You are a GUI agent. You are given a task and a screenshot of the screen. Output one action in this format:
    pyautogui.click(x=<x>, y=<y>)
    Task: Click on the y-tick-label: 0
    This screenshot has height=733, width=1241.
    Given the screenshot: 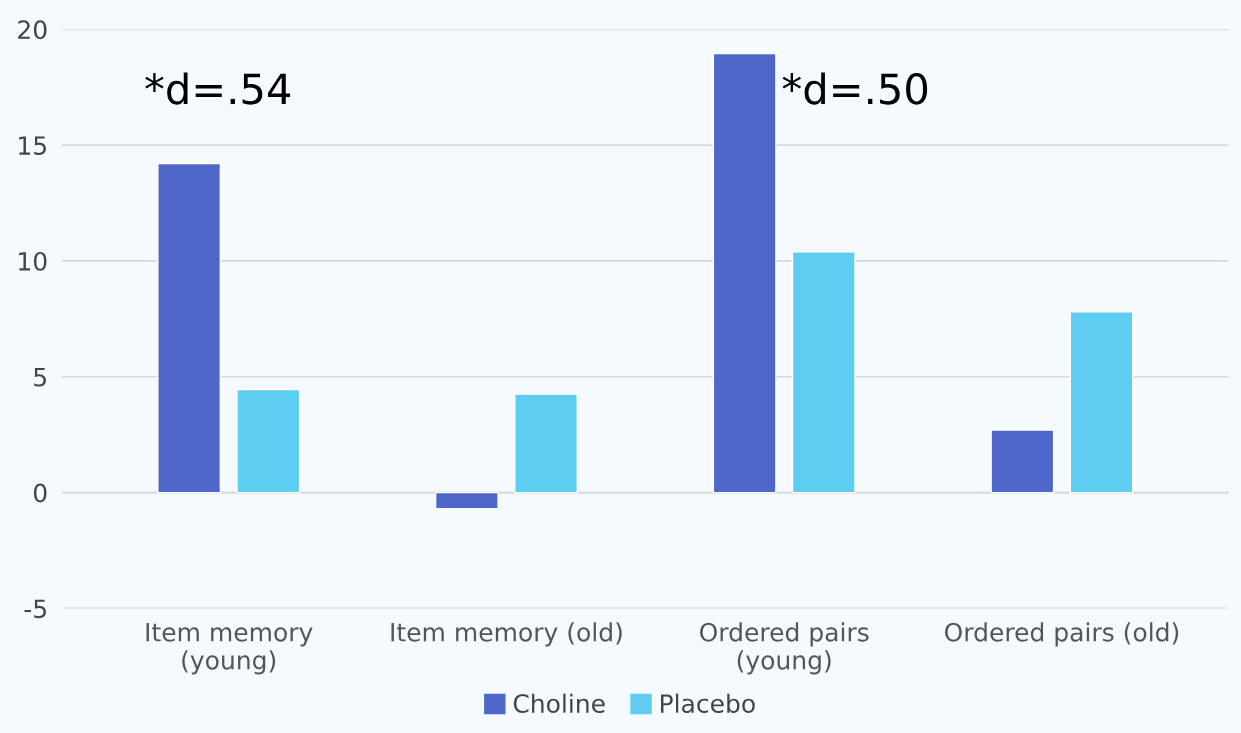 What is the action you would take?
    pyautogui.click(x=40, y=493)
    